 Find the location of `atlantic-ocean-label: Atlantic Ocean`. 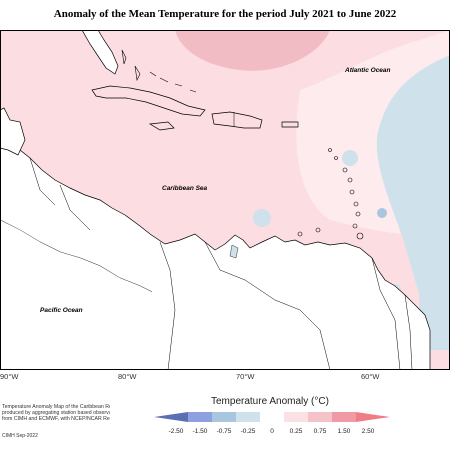

atlantic-ocean-label: Atlantic Ocean is located at coordinates (367, 70).